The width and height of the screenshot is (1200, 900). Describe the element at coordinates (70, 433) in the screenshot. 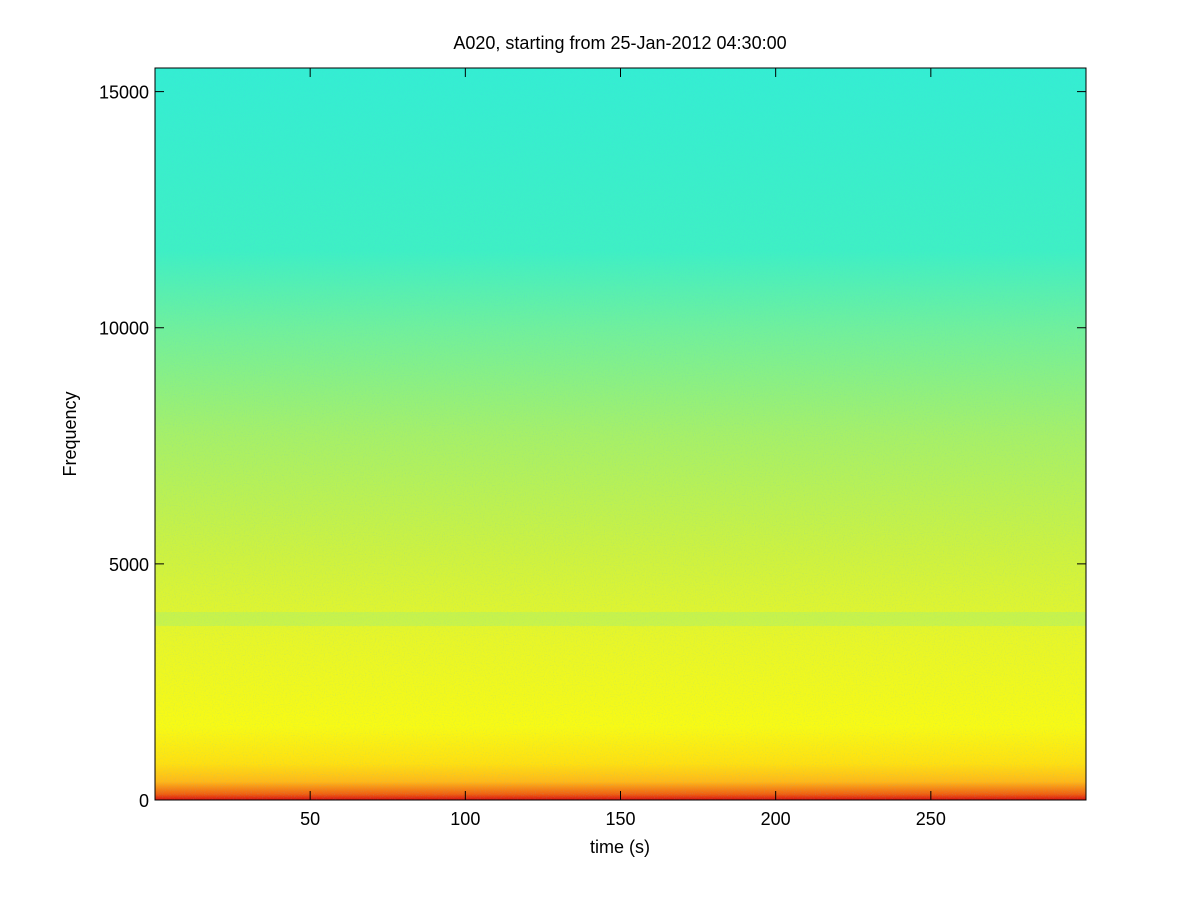

I see `y-axis-label: Frequency` at that location.